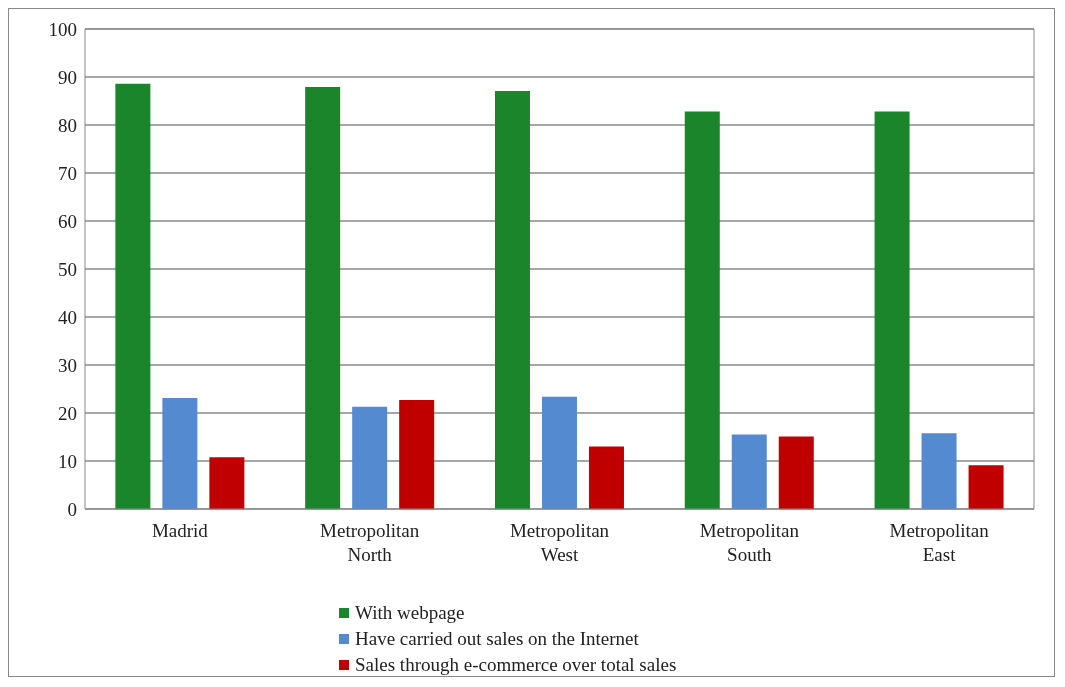  I want to click on y-tick-label: 20, so click(67, 413).